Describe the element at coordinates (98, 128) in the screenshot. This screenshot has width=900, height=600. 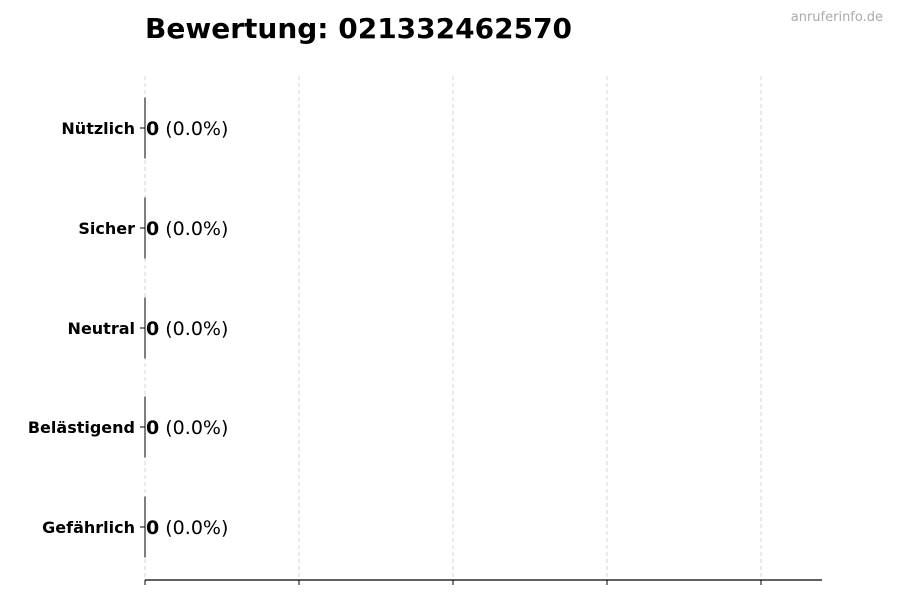
I see `category-label: Nützlich` at that location.